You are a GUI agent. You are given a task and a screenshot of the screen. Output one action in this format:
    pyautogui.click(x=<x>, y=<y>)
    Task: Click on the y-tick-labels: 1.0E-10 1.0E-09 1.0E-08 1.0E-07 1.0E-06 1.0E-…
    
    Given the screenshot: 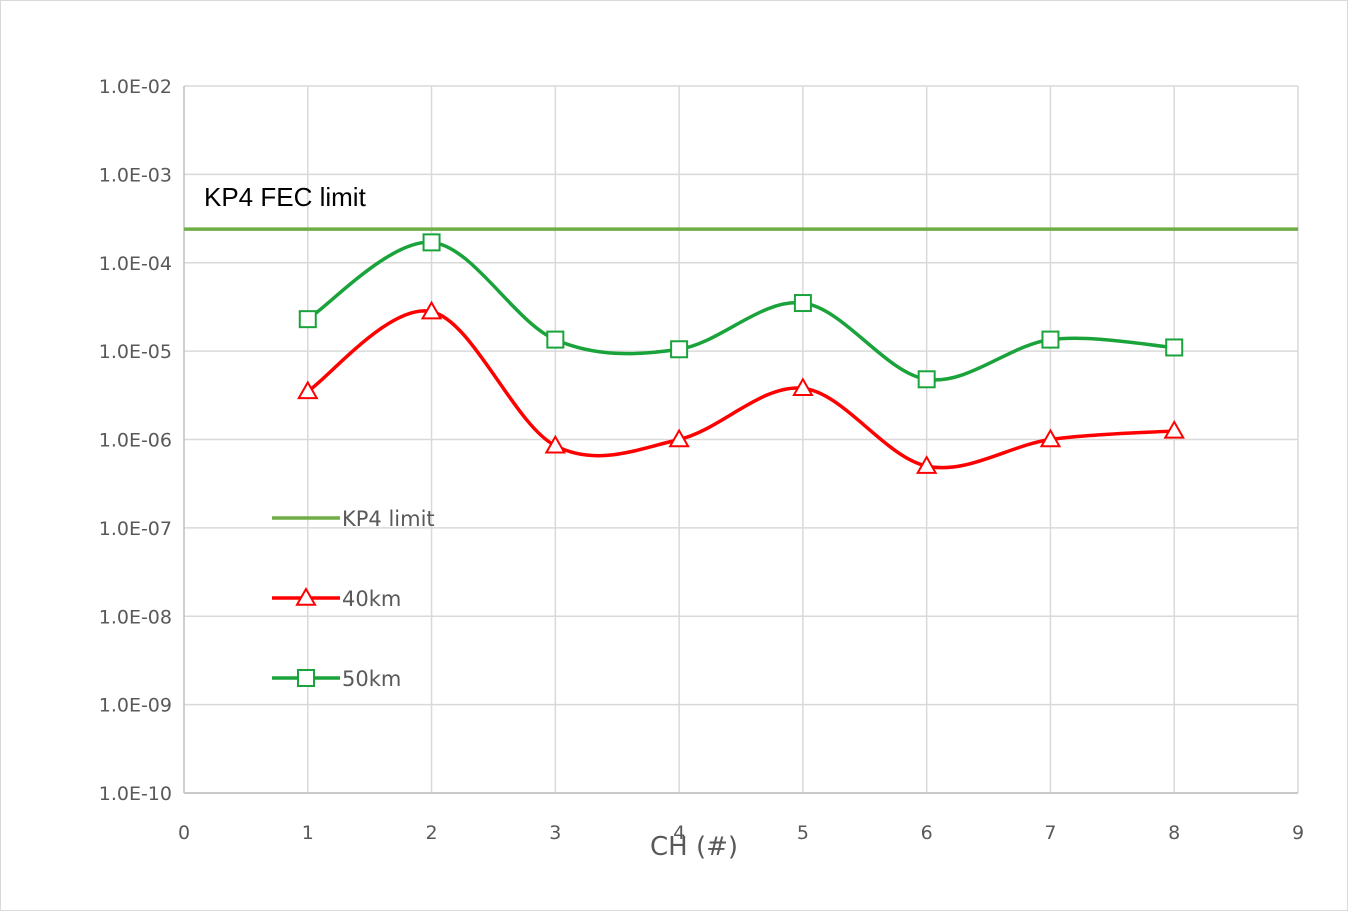 What is the action you would take?
    pyautogui.click(x=135, y=440)
    